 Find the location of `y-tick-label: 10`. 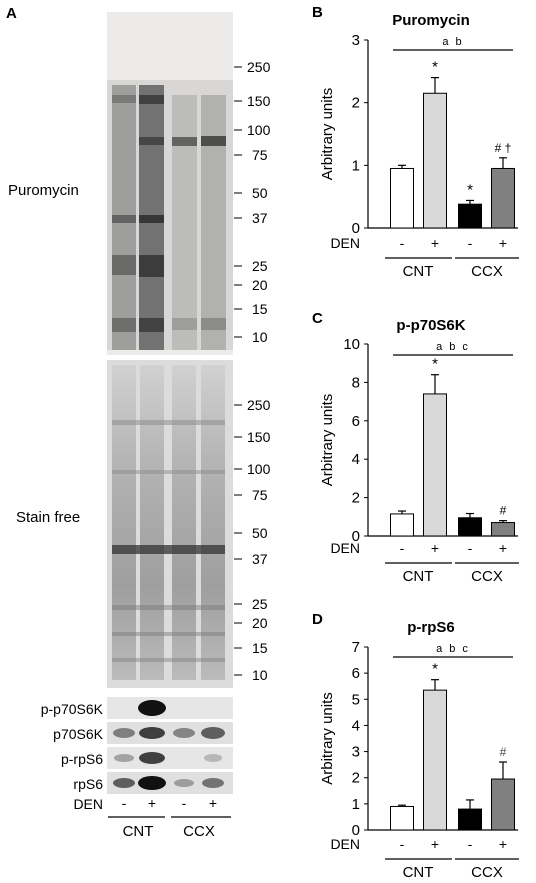

y-tick-label: 10 is located at coordinates (351, 344).